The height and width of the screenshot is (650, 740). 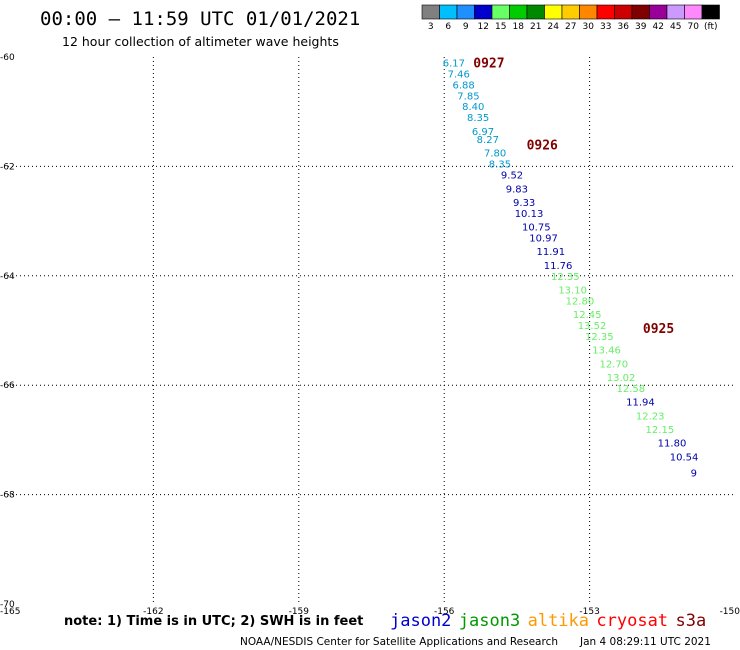 I want to click on legend-bin-label: 18, so click(x=519, y=27).